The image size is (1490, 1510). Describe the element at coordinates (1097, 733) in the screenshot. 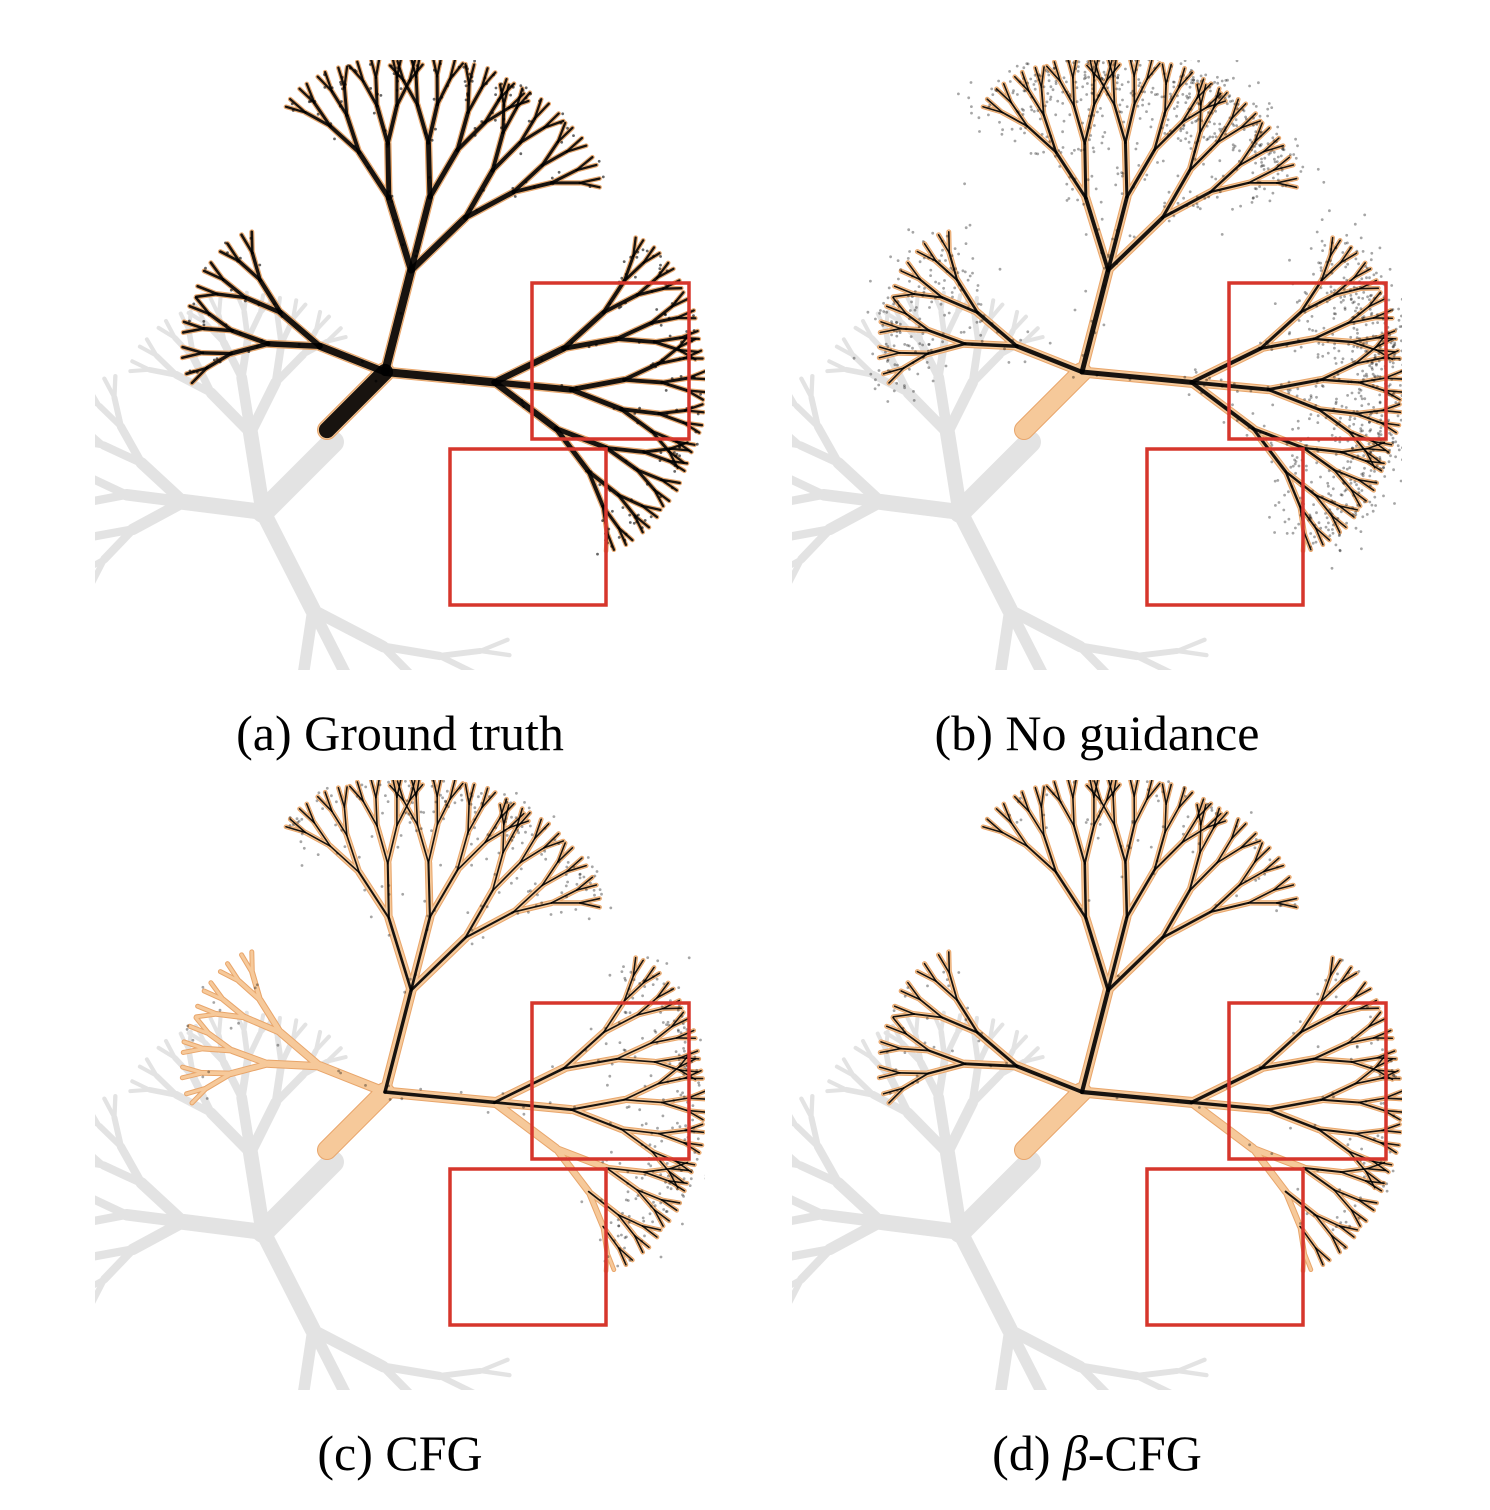

I see `caption-b: (b) No guidance` at that location.